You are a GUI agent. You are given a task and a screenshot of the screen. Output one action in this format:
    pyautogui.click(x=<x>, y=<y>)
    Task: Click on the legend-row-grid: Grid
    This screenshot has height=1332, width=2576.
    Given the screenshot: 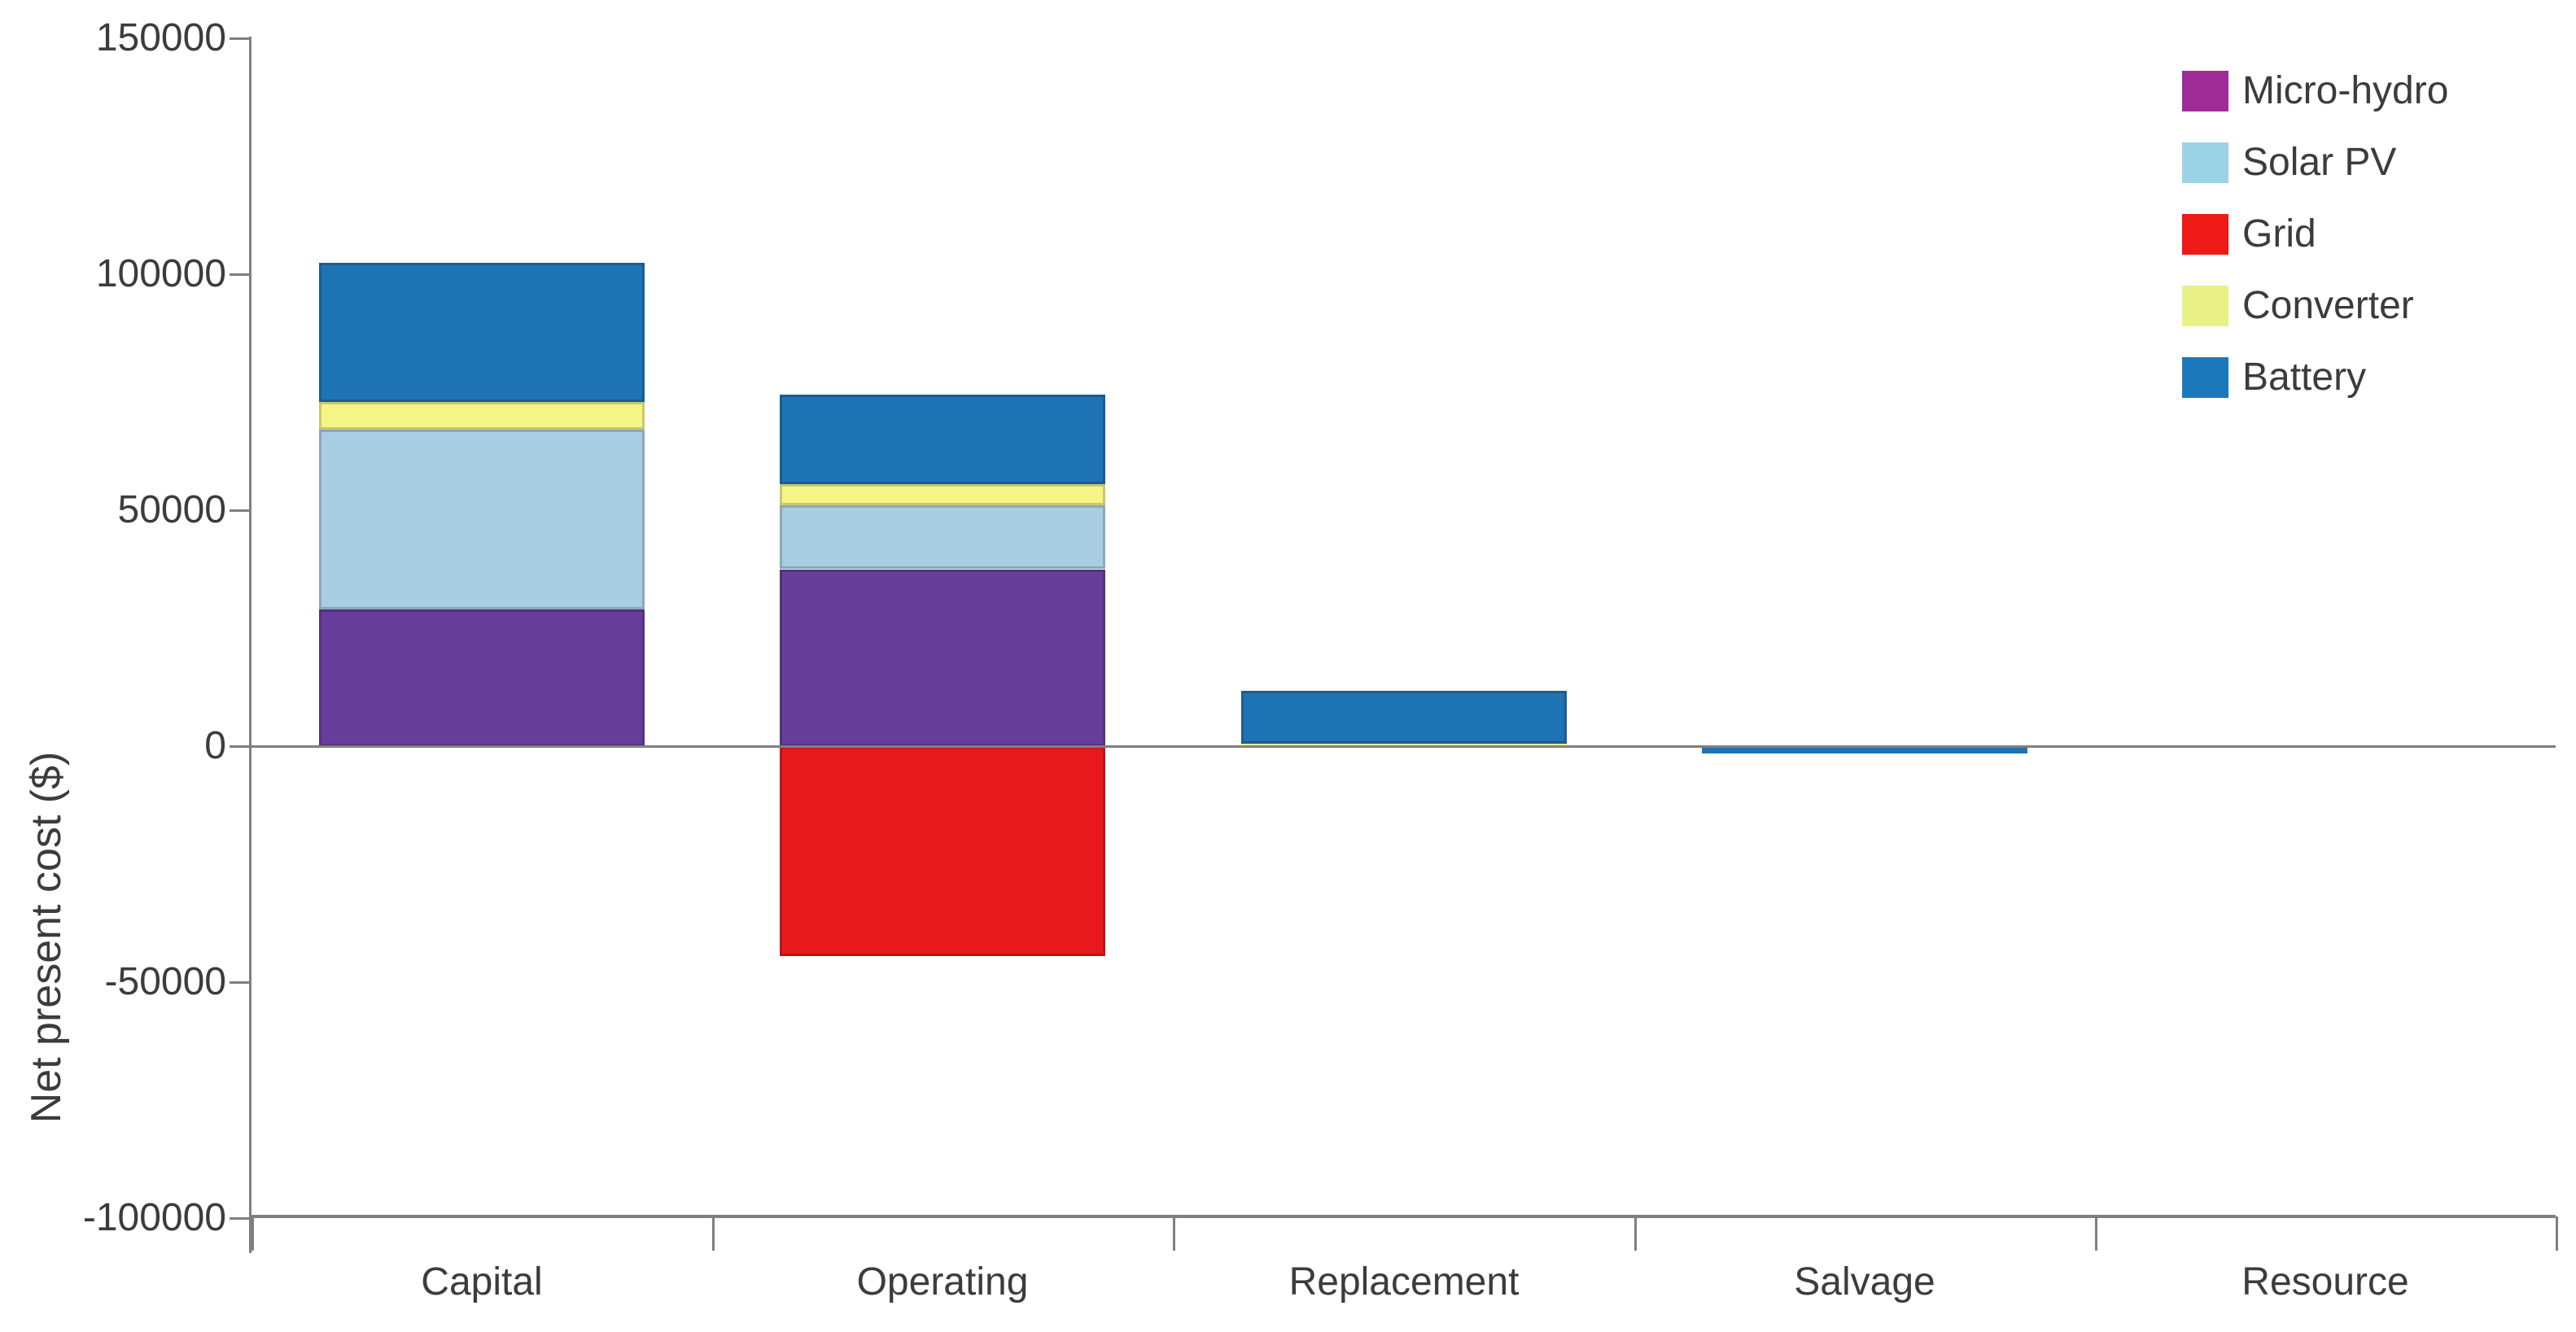 What is the action you would take?
    pyautogui.click(x=2353, y=234)
    